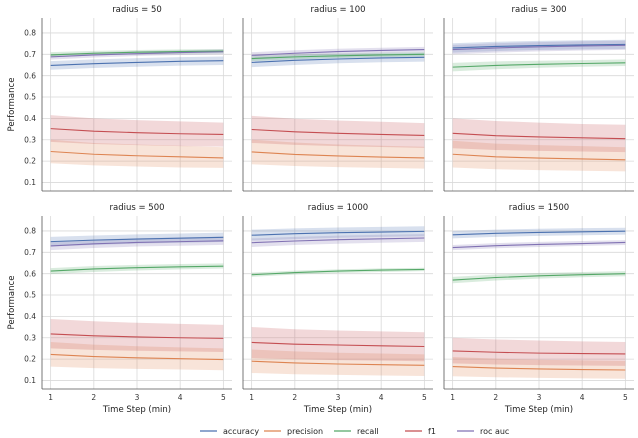 This screenshot has width=638, height=438. Describe the element at coordinates (538, 98) in the screenshot. I see `panel-3: radius = 300` at that location.